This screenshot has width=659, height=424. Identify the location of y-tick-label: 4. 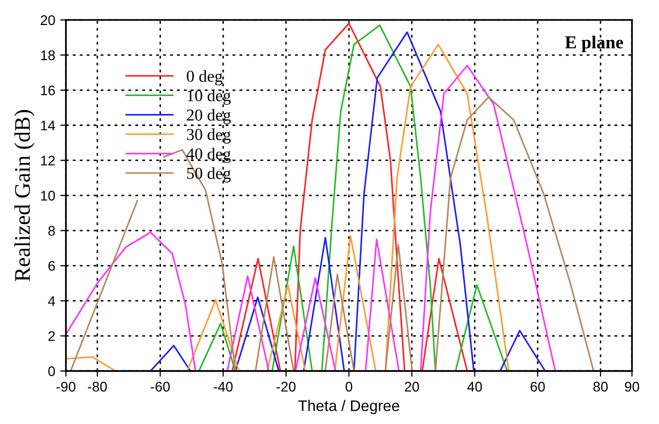
(52, 301).